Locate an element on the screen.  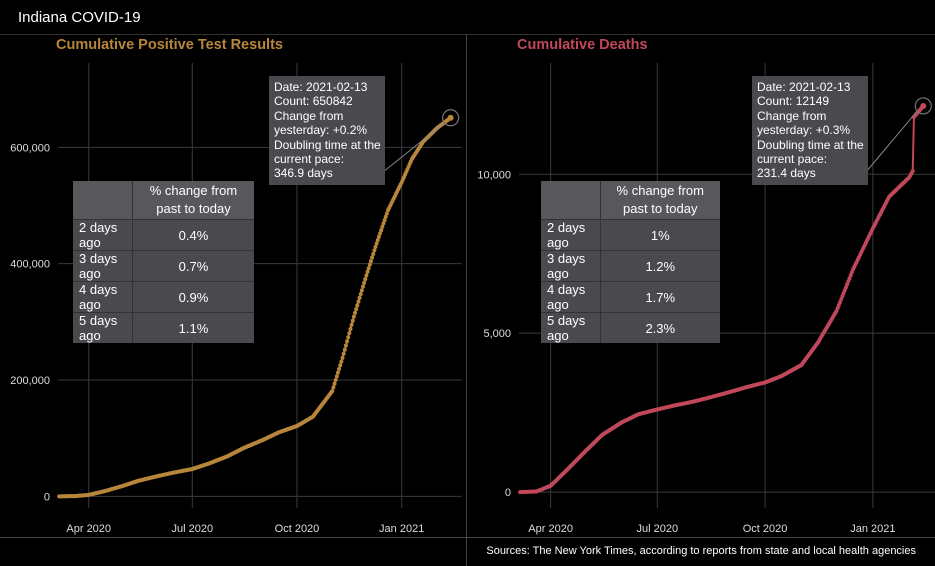
table-row: 2 days ago 0.4% is located at coordinates (163, 235).